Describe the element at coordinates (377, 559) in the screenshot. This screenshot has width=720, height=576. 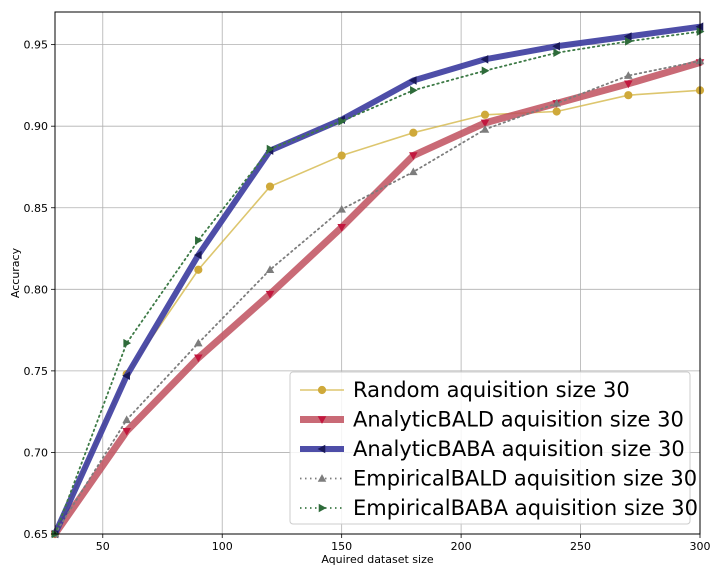
I see `x-axis-title: Aquired dataset size` at that location.